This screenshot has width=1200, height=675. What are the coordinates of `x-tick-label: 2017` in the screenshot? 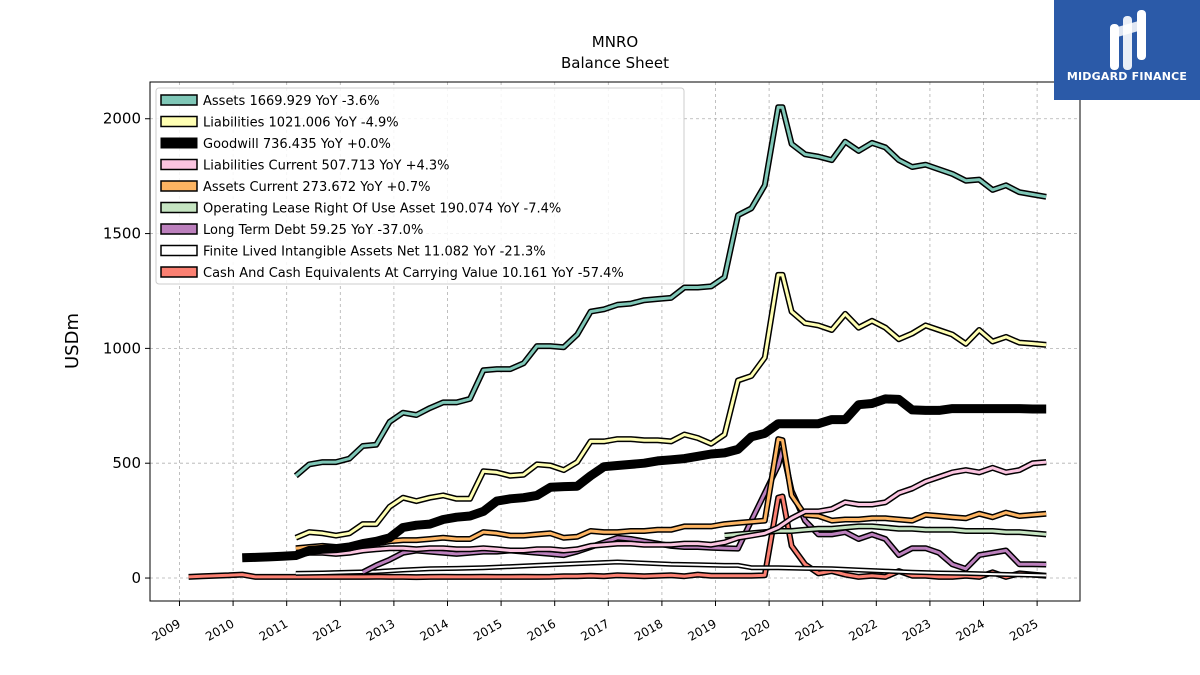 It's located at (594, 629).